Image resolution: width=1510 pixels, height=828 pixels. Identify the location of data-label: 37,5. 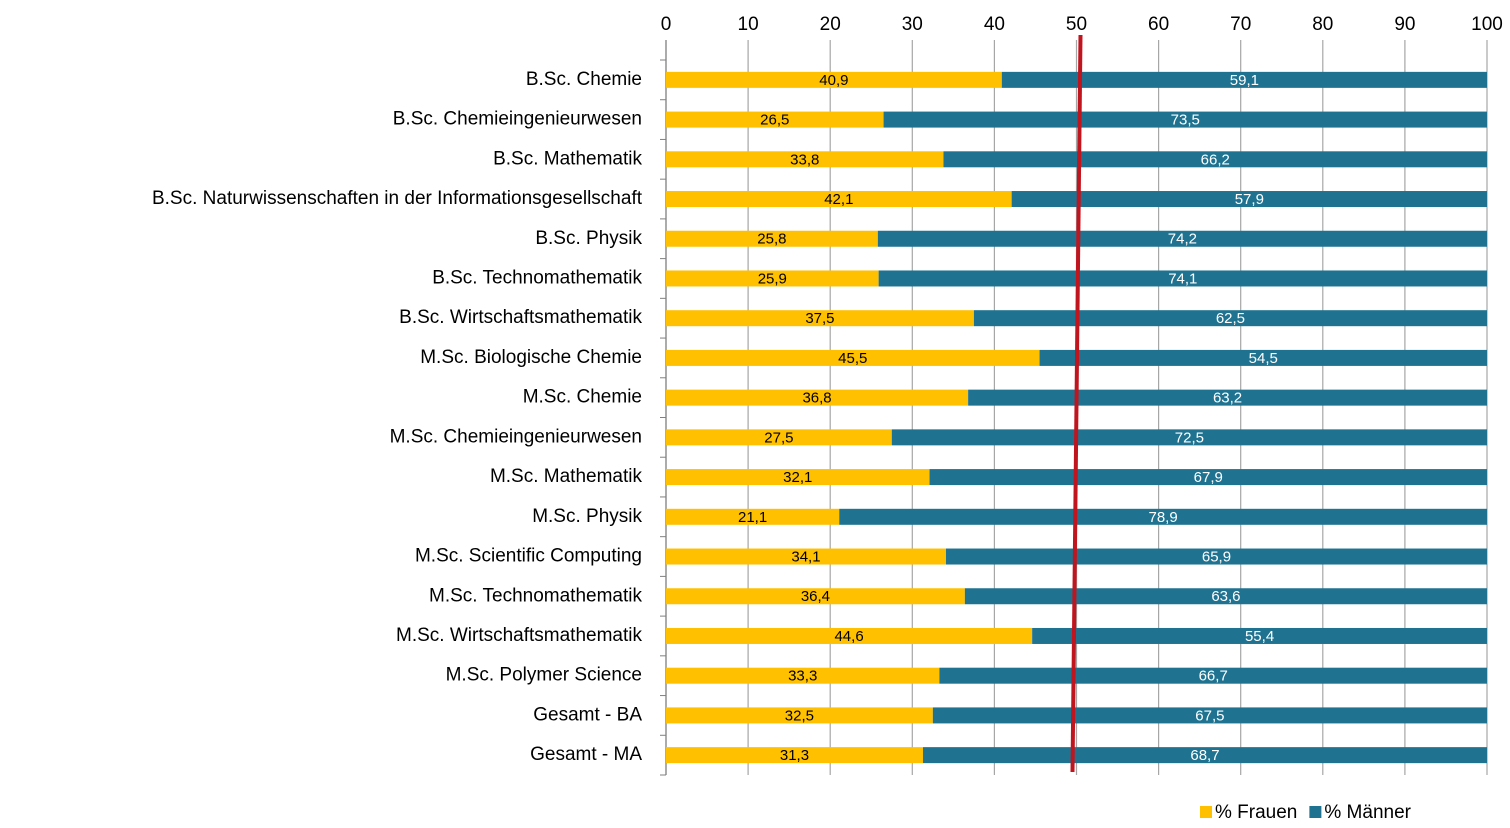
(819, 318).